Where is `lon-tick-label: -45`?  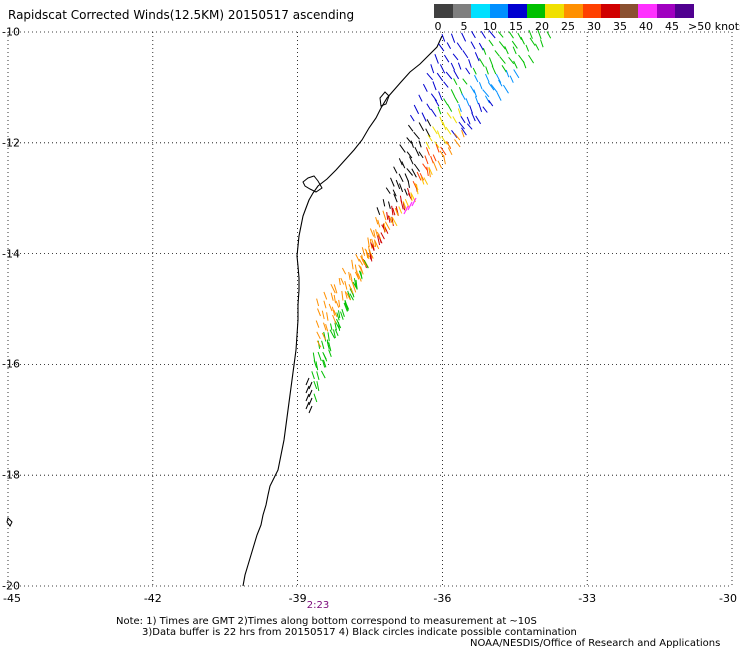 lon-tick-label: -45 is located at coordinates (12, 598).